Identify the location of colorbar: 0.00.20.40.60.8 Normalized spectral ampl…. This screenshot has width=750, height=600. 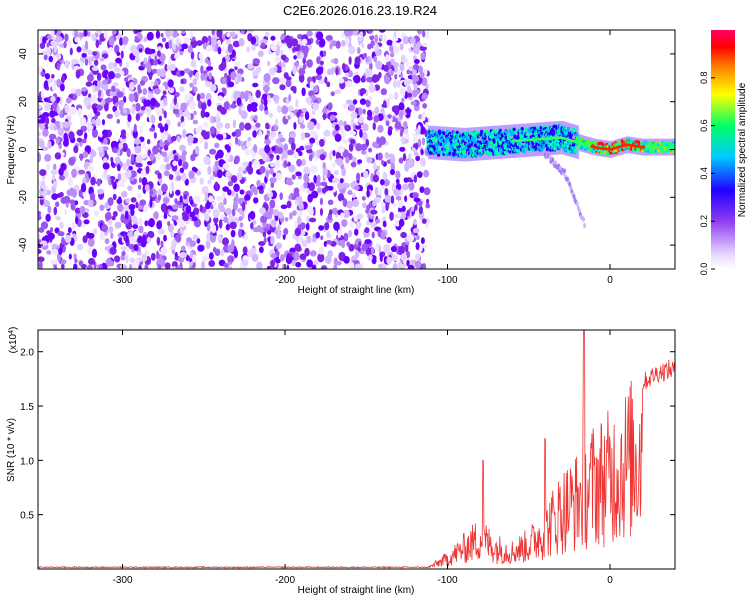
(723, 152).